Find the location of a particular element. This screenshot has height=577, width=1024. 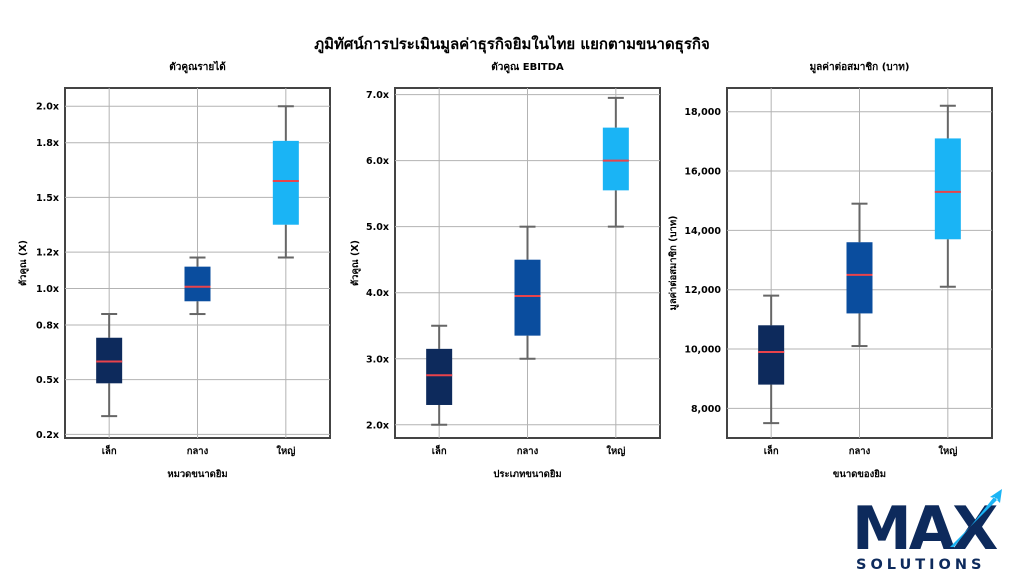

y-tick-label: 16,000 is located at coordinates (702, 172).